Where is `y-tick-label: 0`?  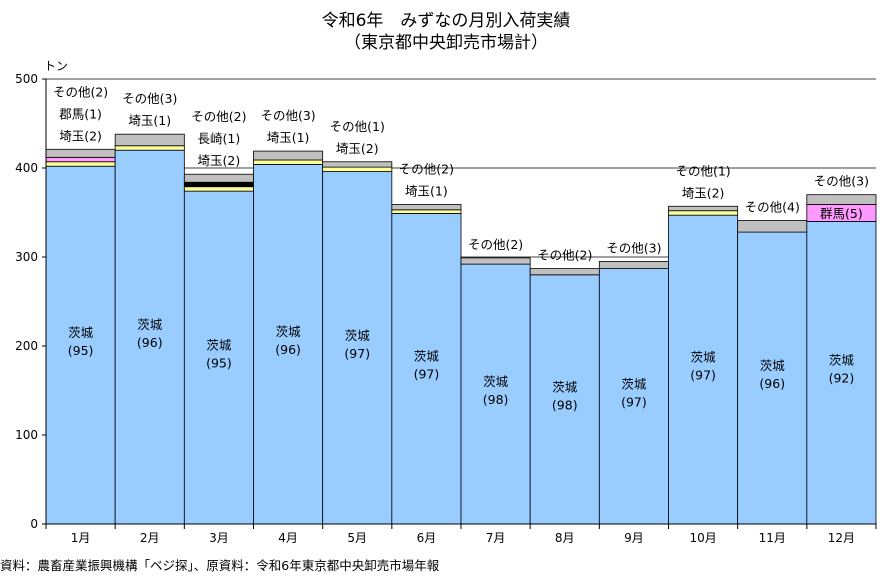 y-tick-label: 0 is located at coordinates (34, 524).